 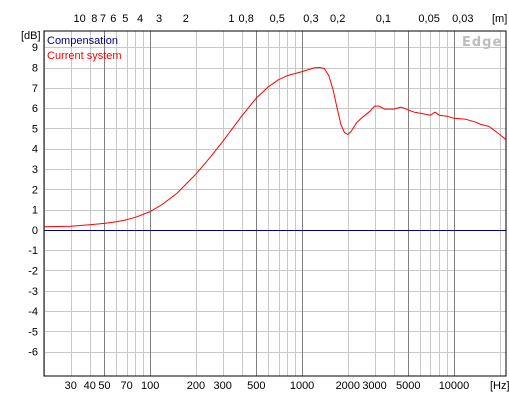 I want to click on top-tick-label: 0,8, so click(x=246, y=19).